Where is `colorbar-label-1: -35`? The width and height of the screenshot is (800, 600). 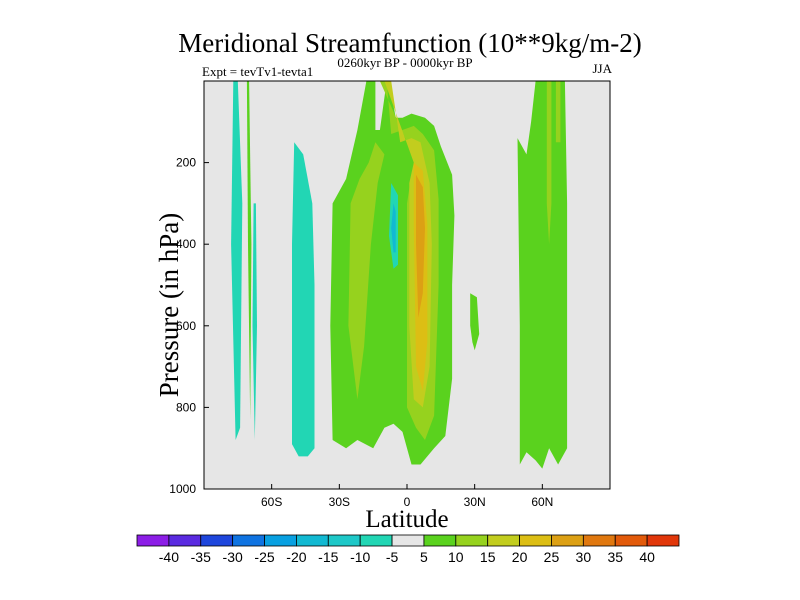
colorbar-label-1: -35 is located at coordinates (201, 557).